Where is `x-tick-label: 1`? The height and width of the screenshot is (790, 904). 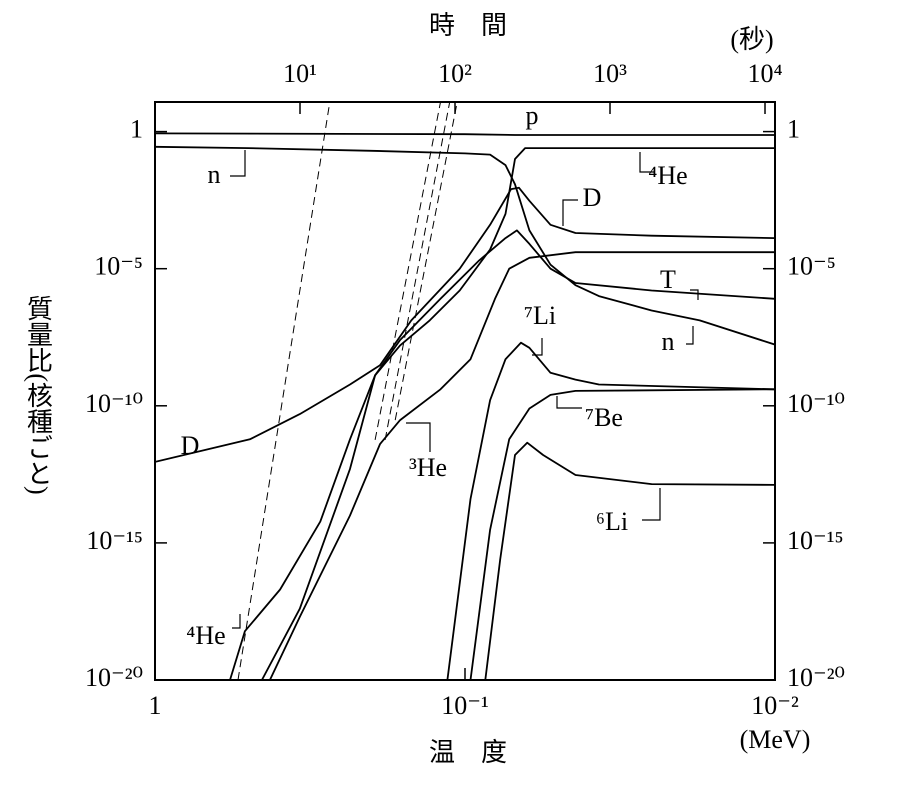
x-tick-label: 1 is located at coordinates (155, 705).